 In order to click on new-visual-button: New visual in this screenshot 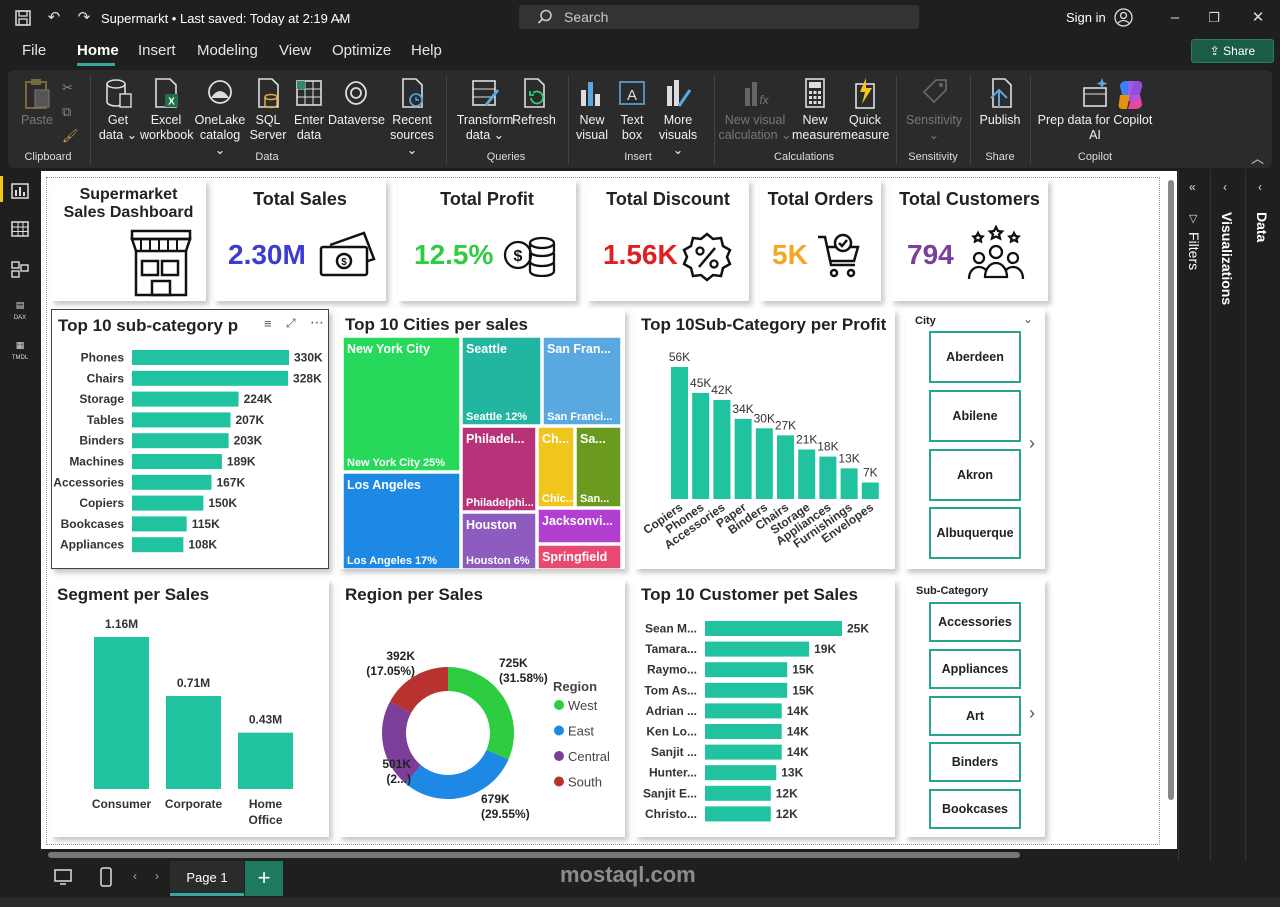, I will do `click(592, 109)`.